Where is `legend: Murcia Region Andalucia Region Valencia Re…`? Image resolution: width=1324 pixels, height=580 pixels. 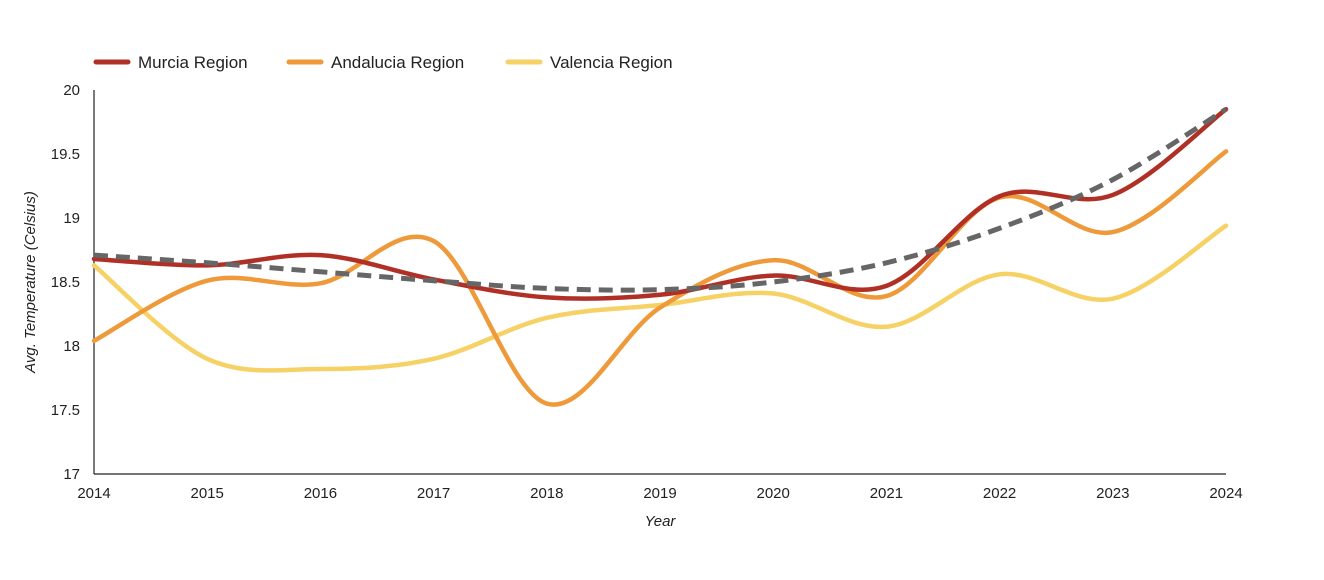
legend: Murcia Region Andalucia Region Valencia Re… is located at coordinates (383, 62).